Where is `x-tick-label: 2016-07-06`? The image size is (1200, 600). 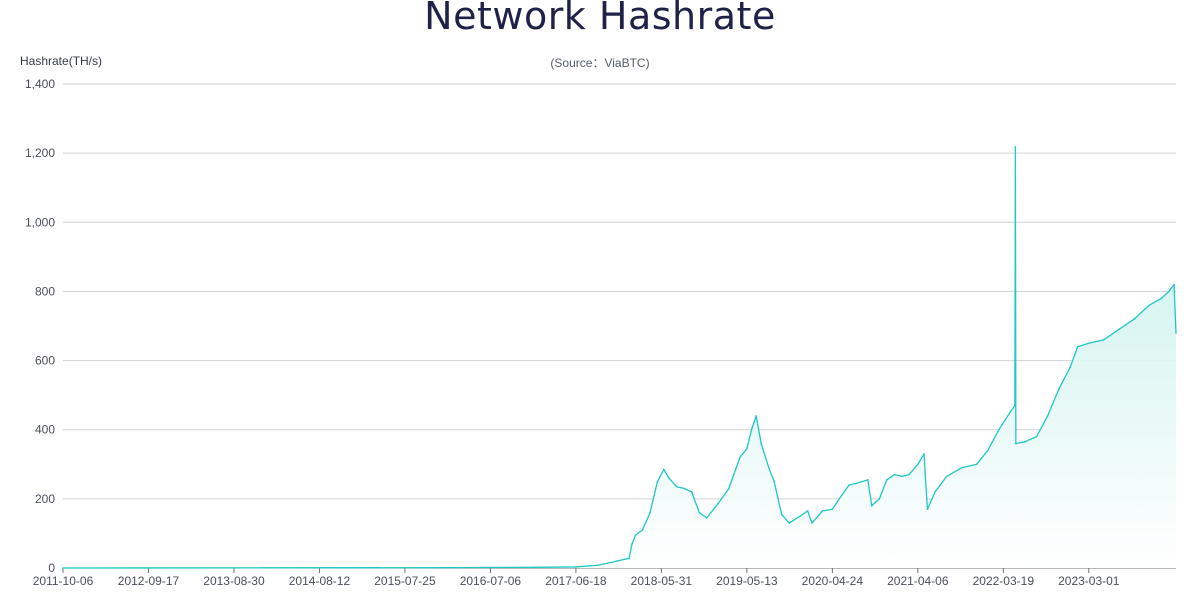 x-tick-label: 2016-07-06 is located at coordinates (491, 581).